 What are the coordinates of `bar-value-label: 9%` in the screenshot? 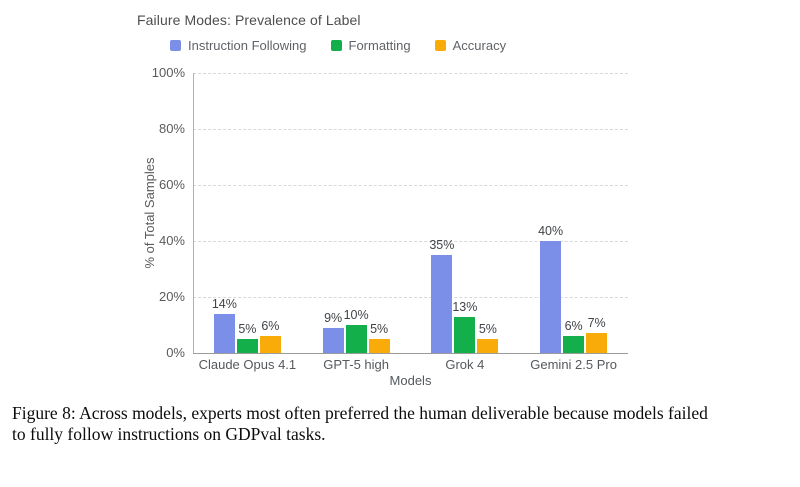 It's located at (333, 317).